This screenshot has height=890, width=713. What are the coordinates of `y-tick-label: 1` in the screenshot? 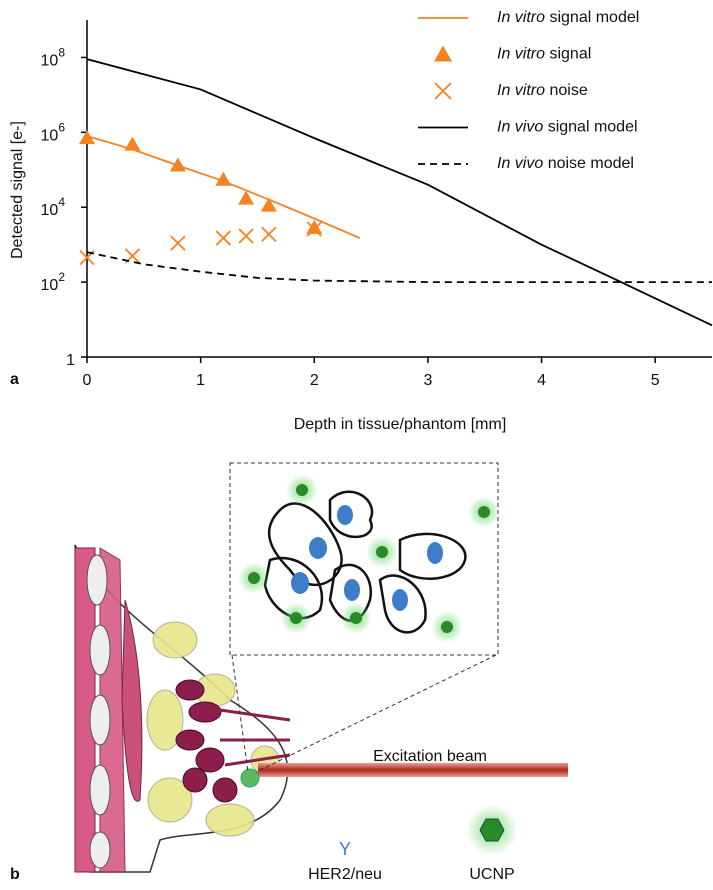 It's located at (70, 360).